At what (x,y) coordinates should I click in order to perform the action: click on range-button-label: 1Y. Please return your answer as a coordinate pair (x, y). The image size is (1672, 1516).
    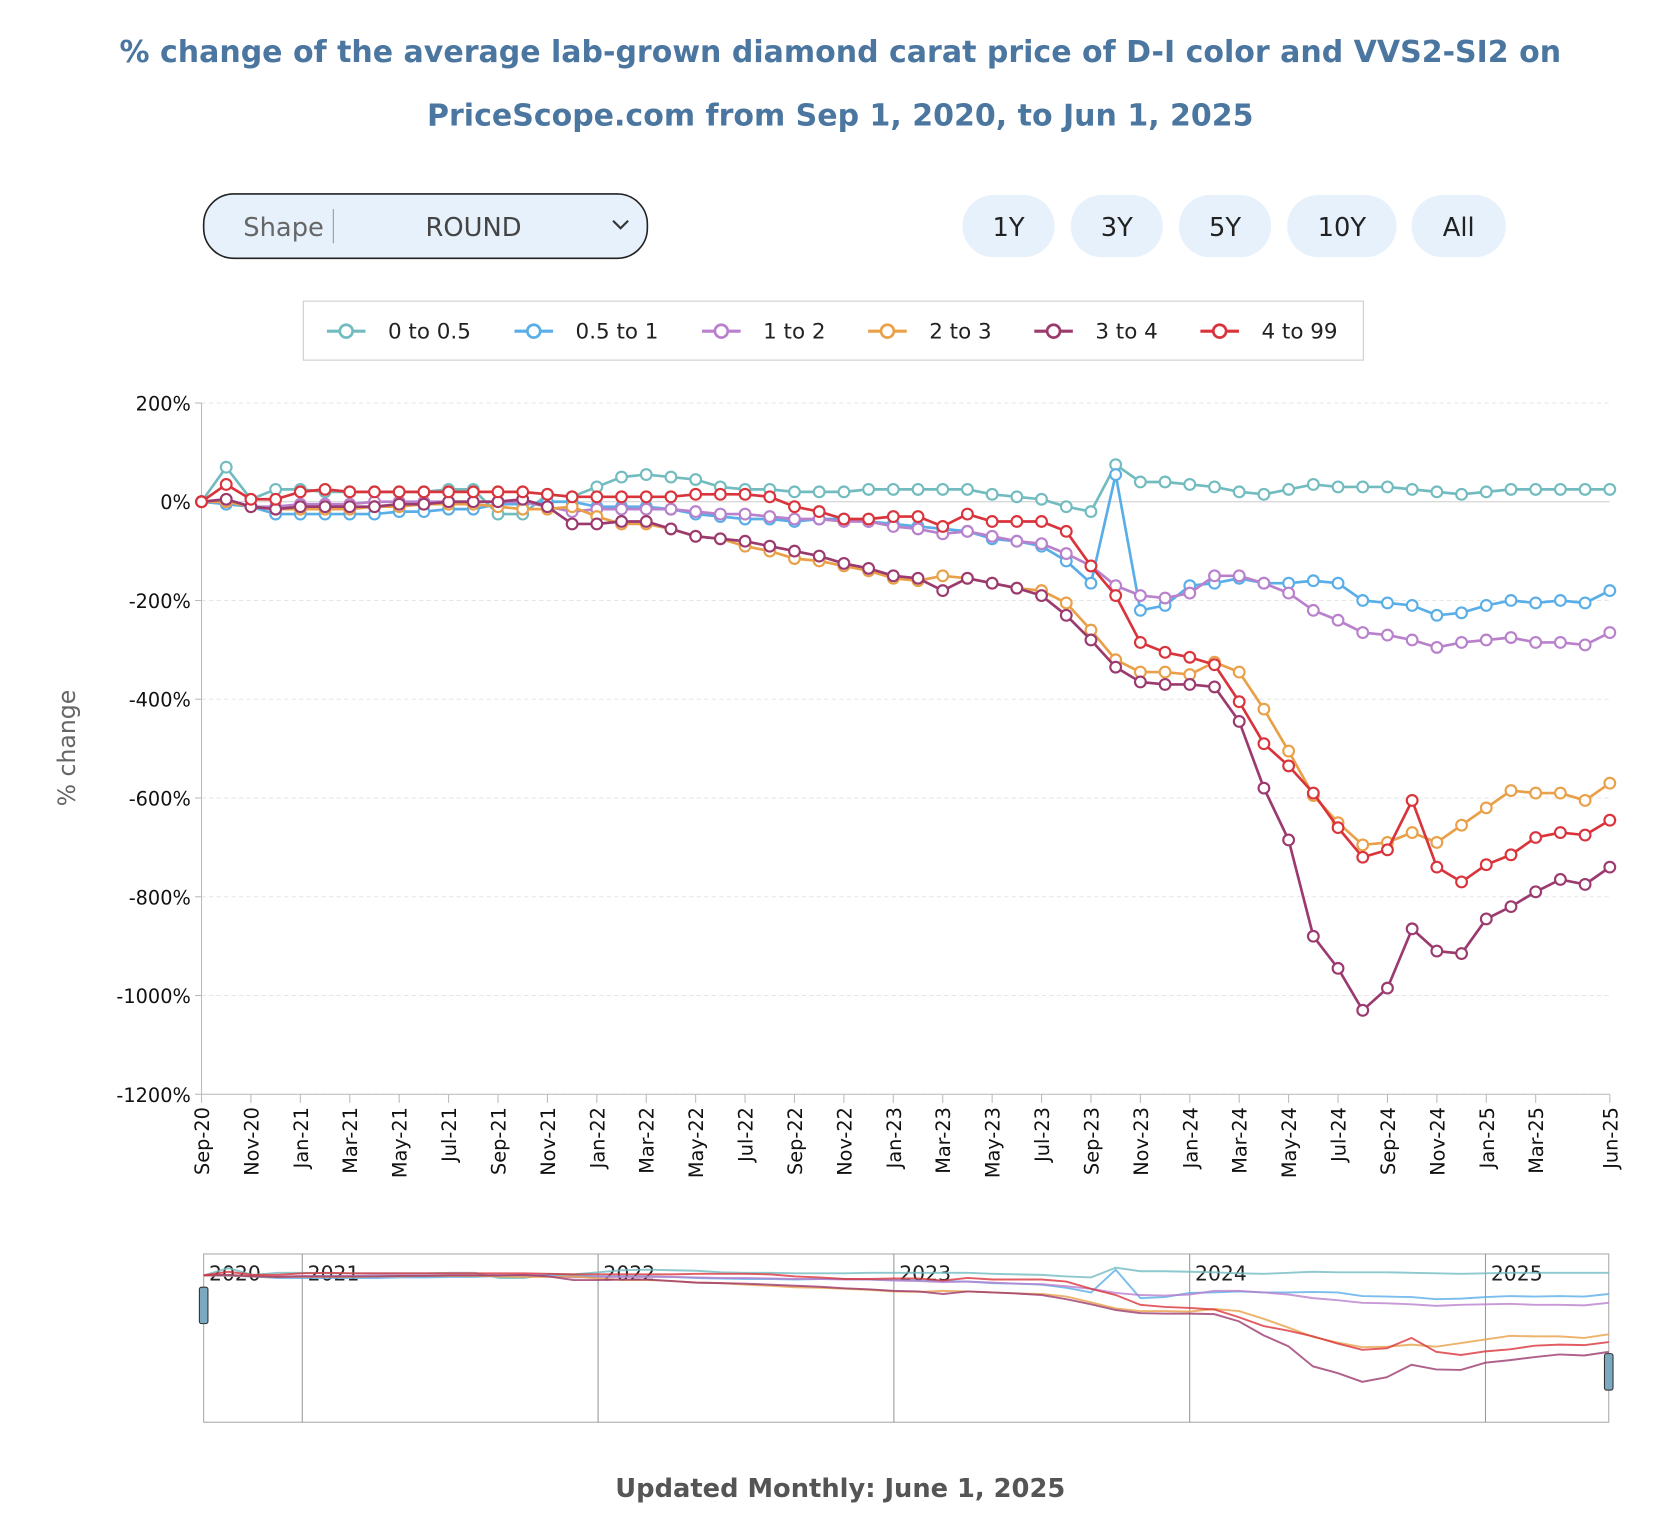
    Looking at the image, I should click on (1009, 228).